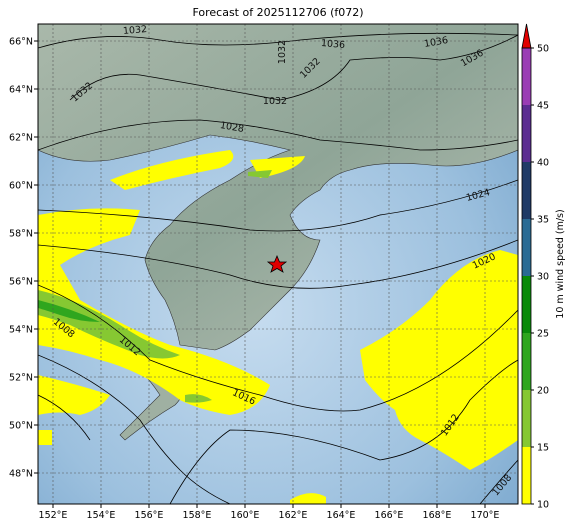 The height and width of the screenshot is (532, 575). What do you see at coordinates (197, 515) in the screenshot?
I see `x-tick-label: 158°E` at bounding box center [197, 515].